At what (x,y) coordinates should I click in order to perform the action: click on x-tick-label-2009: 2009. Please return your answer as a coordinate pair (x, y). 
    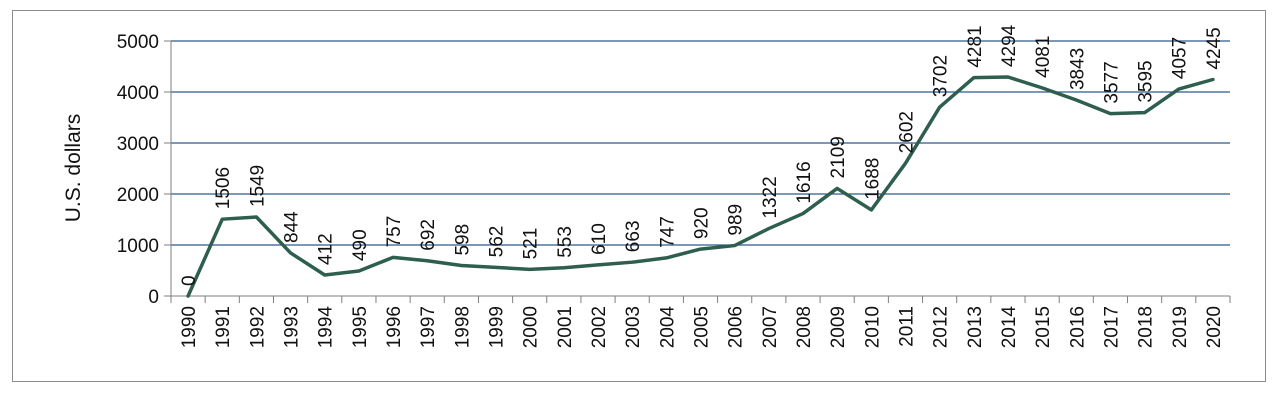
    Looking at the image, I should click on (838, 327).